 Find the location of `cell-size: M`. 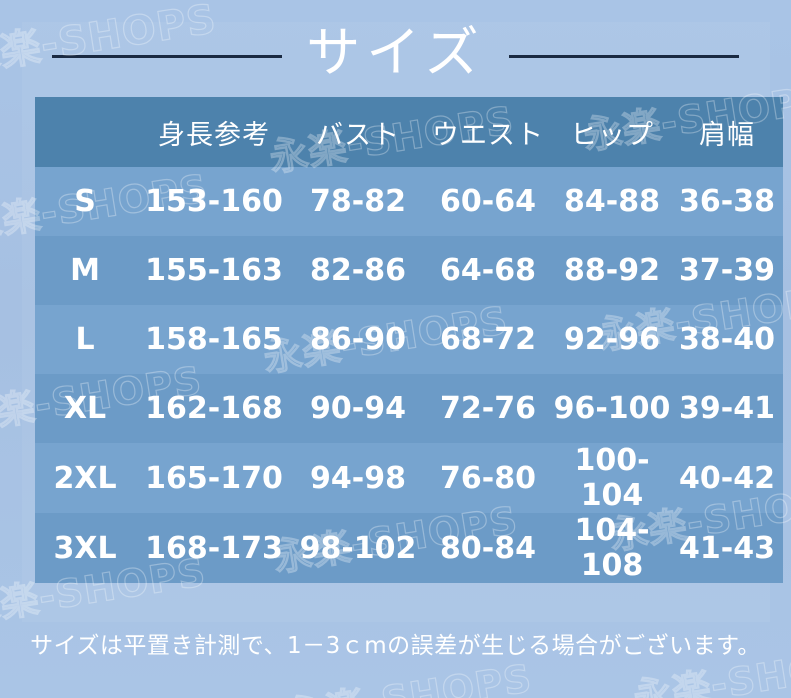

cell-size: M is located at coordinates (85, 270).